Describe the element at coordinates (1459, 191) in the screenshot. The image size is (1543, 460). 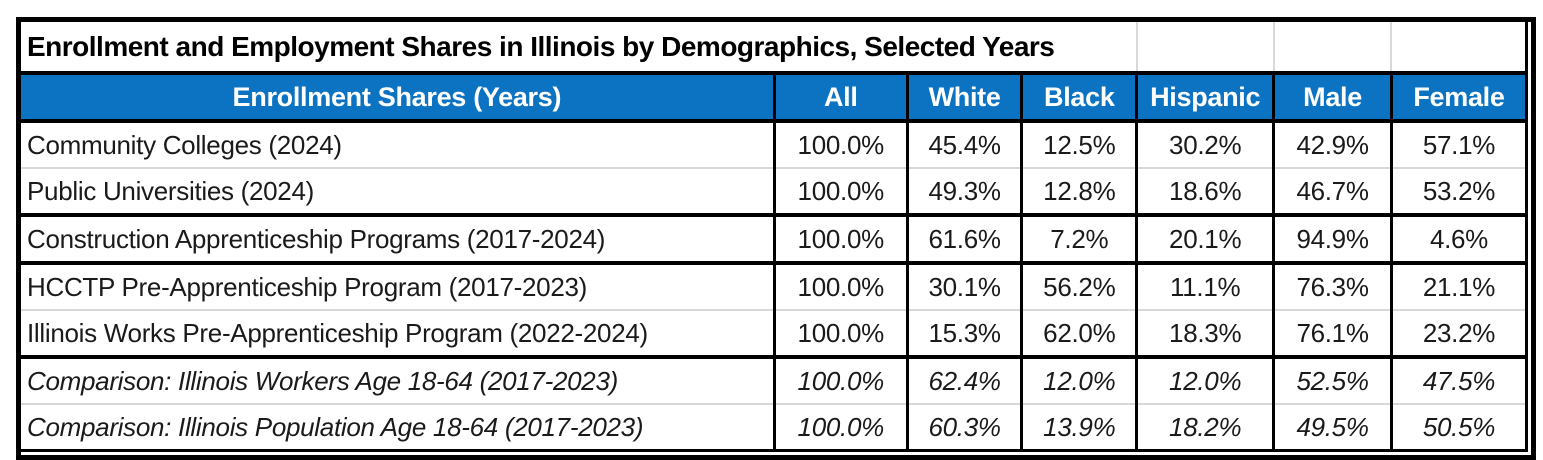
I see `cell-value: 53.2%` at that location.